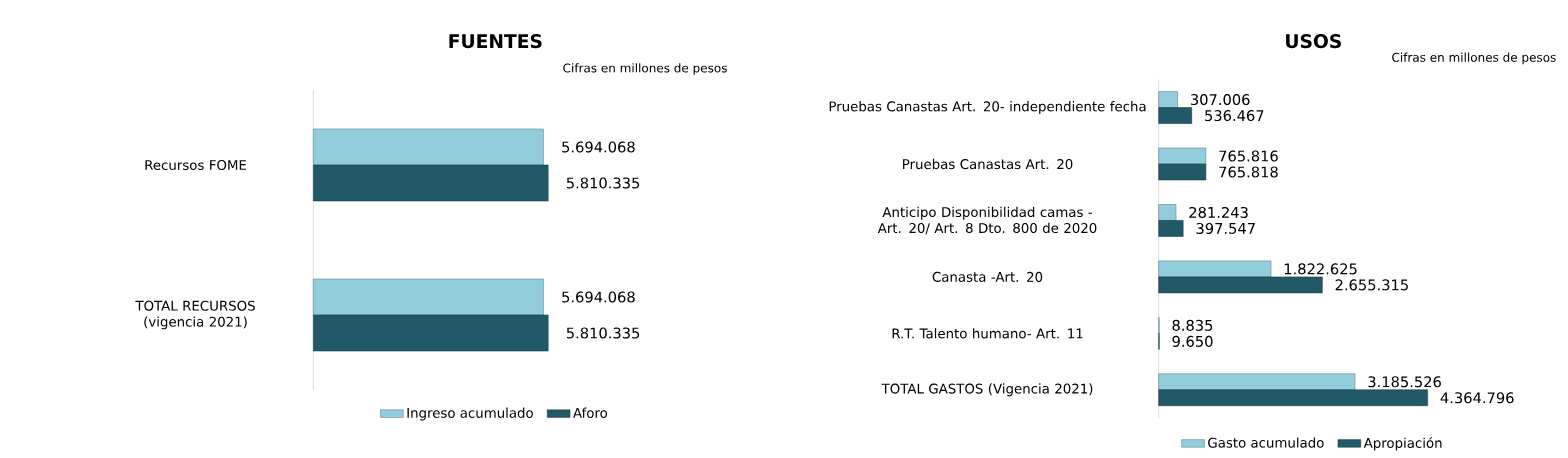 This screenshot has height=458, width=1568. I want to click on y-tick-label: TOTAL RECURSOS (vigencia 2021), so click(195, 315).